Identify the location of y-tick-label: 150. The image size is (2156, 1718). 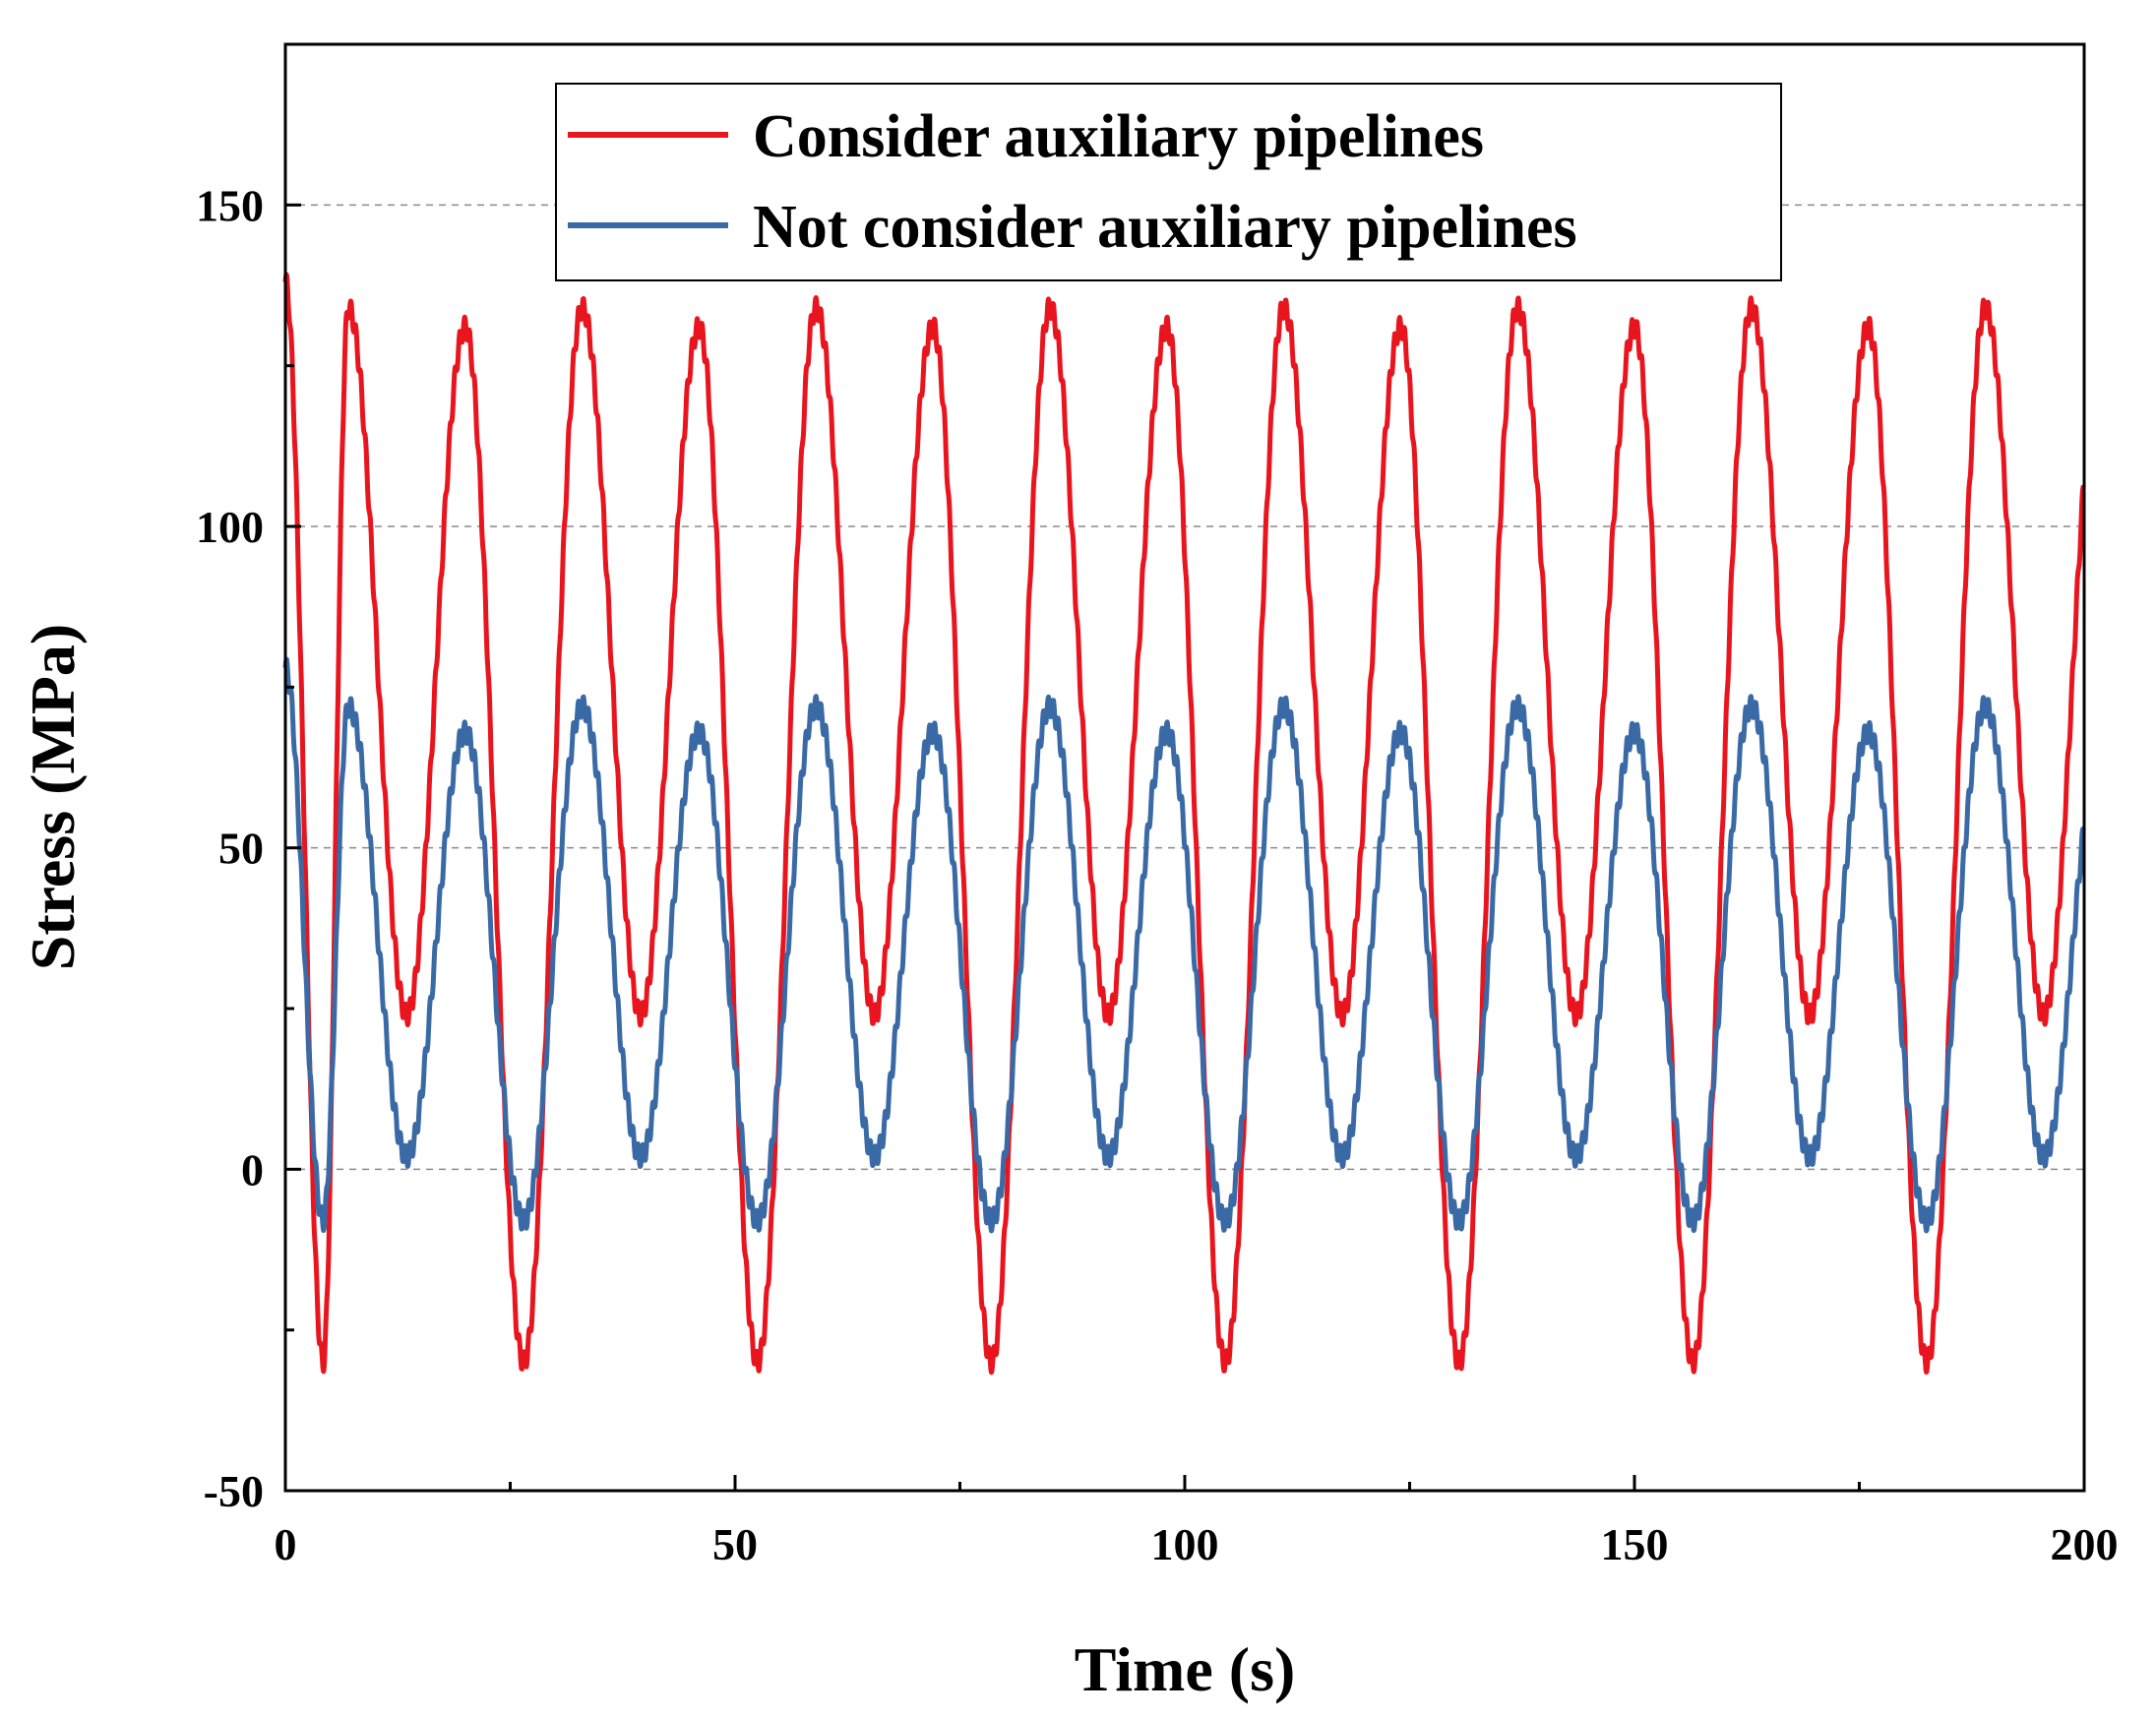
(230, 205).